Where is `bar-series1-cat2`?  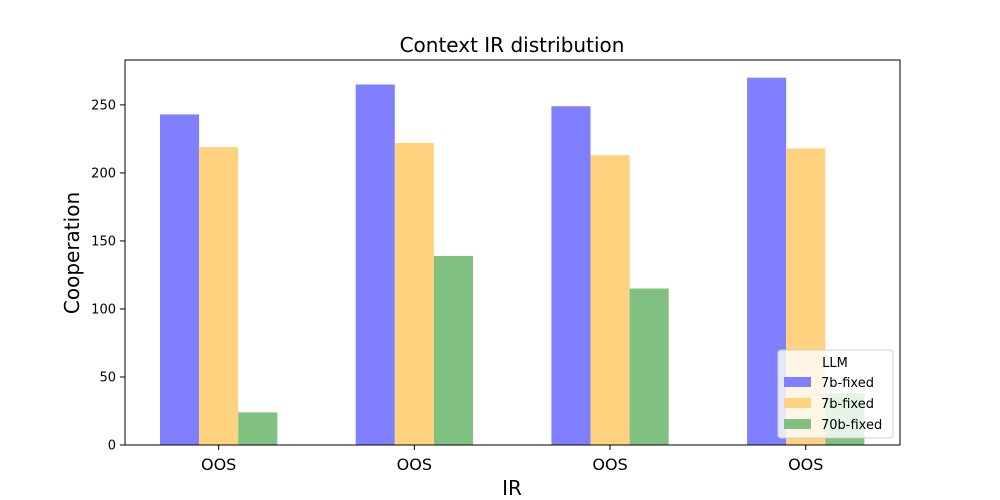
bar-series1-cat2 is located at coordinates (610, 300).